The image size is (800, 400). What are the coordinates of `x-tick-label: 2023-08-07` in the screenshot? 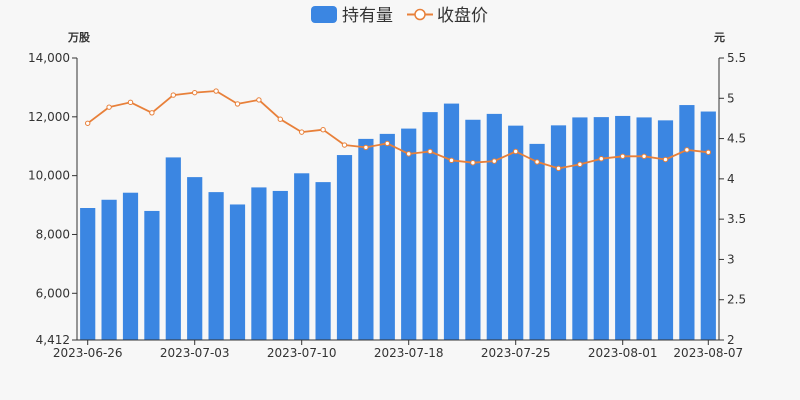 It's located at (708, 353).